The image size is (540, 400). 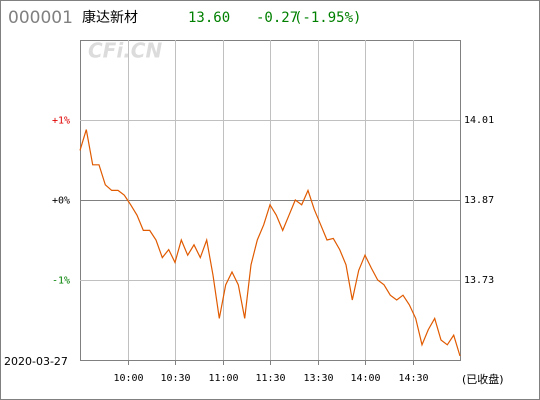 What do you see at coordinates (223, 378) in the screenshot?
I see `x-tick-label: 11:00` at bounding box center [223, 378].